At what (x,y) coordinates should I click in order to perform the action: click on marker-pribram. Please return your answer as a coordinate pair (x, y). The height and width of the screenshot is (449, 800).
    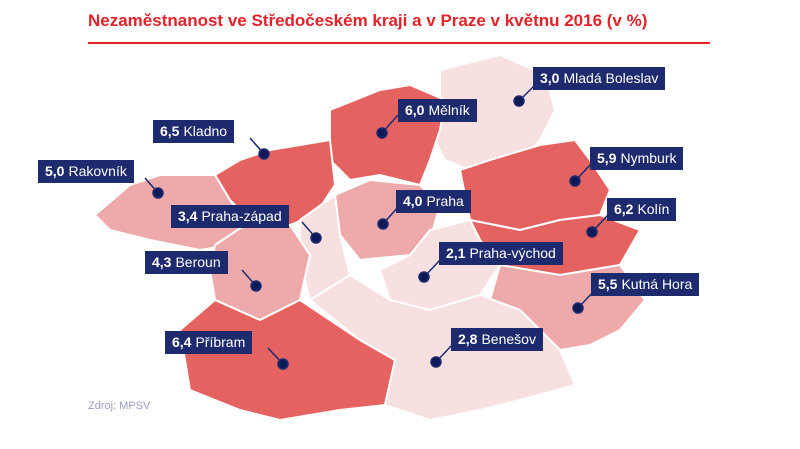
    Looking at the image, I should click on (283, 364).